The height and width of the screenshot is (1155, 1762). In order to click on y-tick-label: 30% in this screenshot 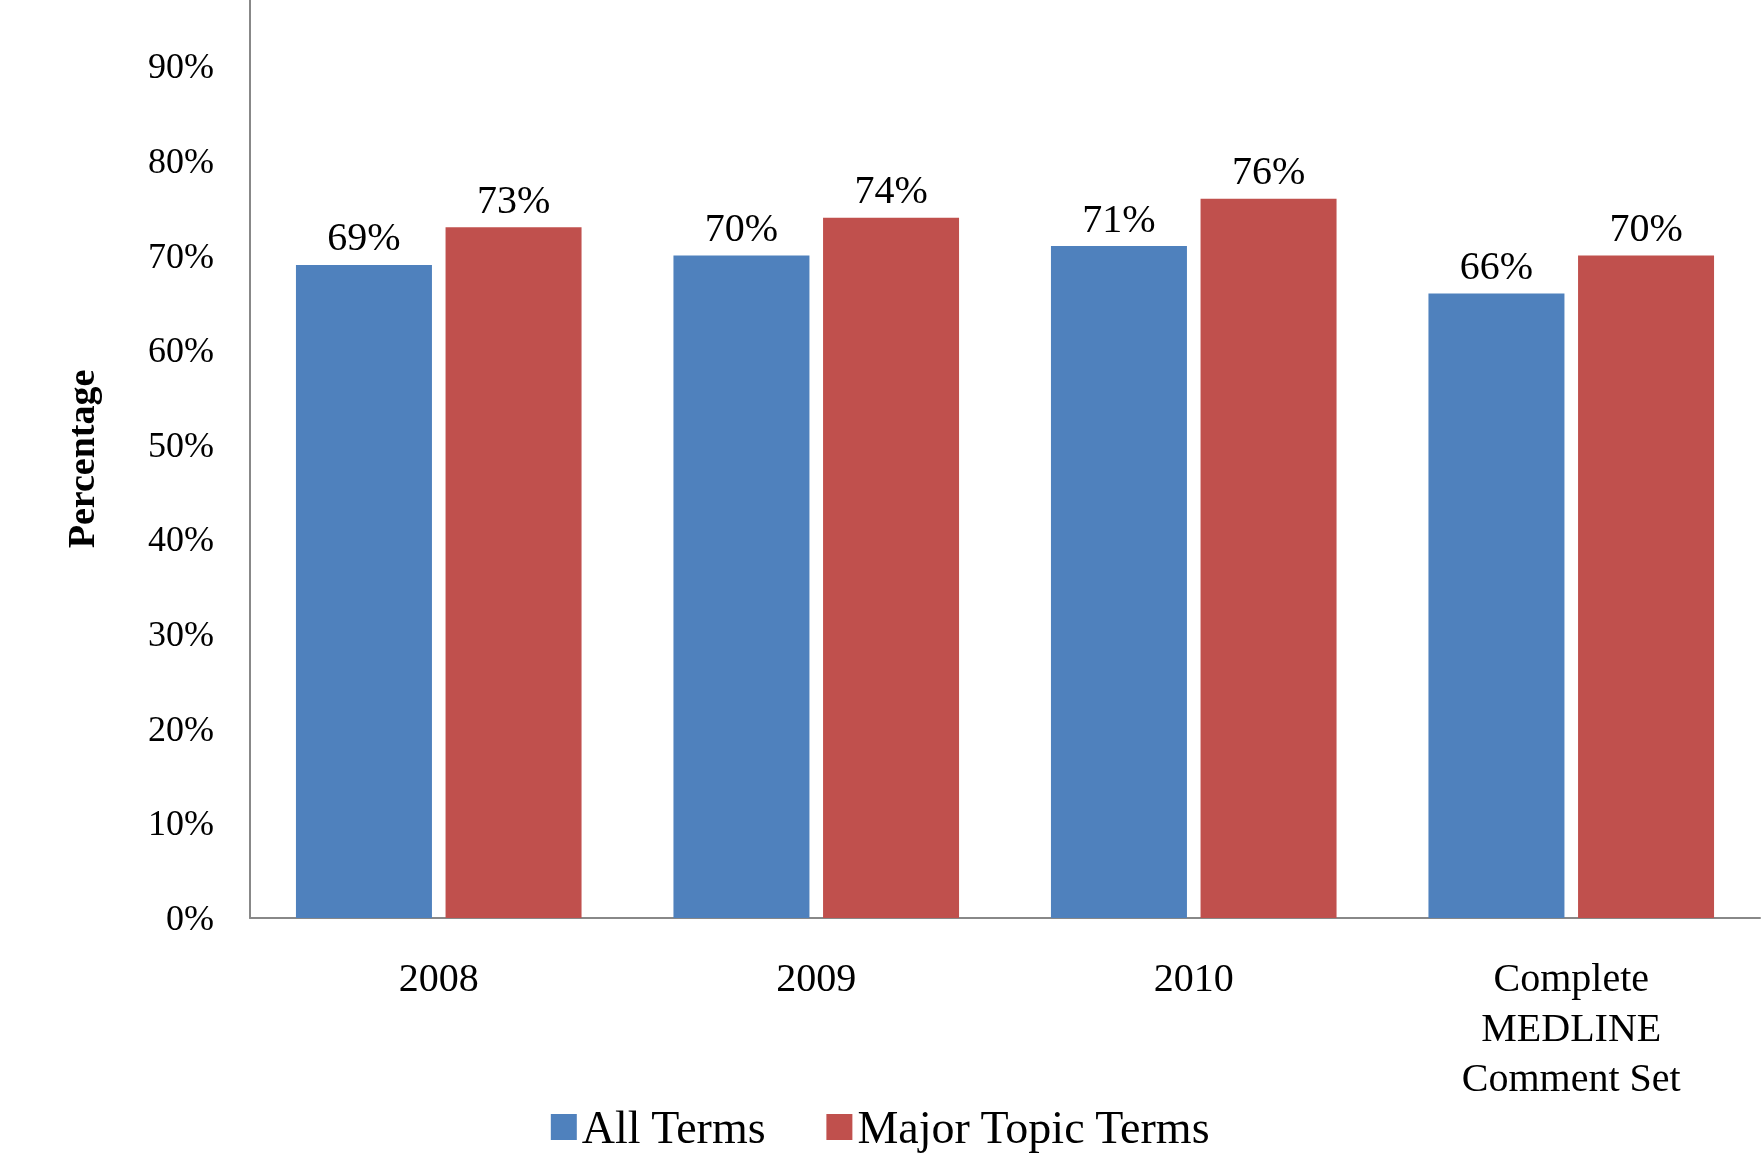, I will do `click(181, 634)`.